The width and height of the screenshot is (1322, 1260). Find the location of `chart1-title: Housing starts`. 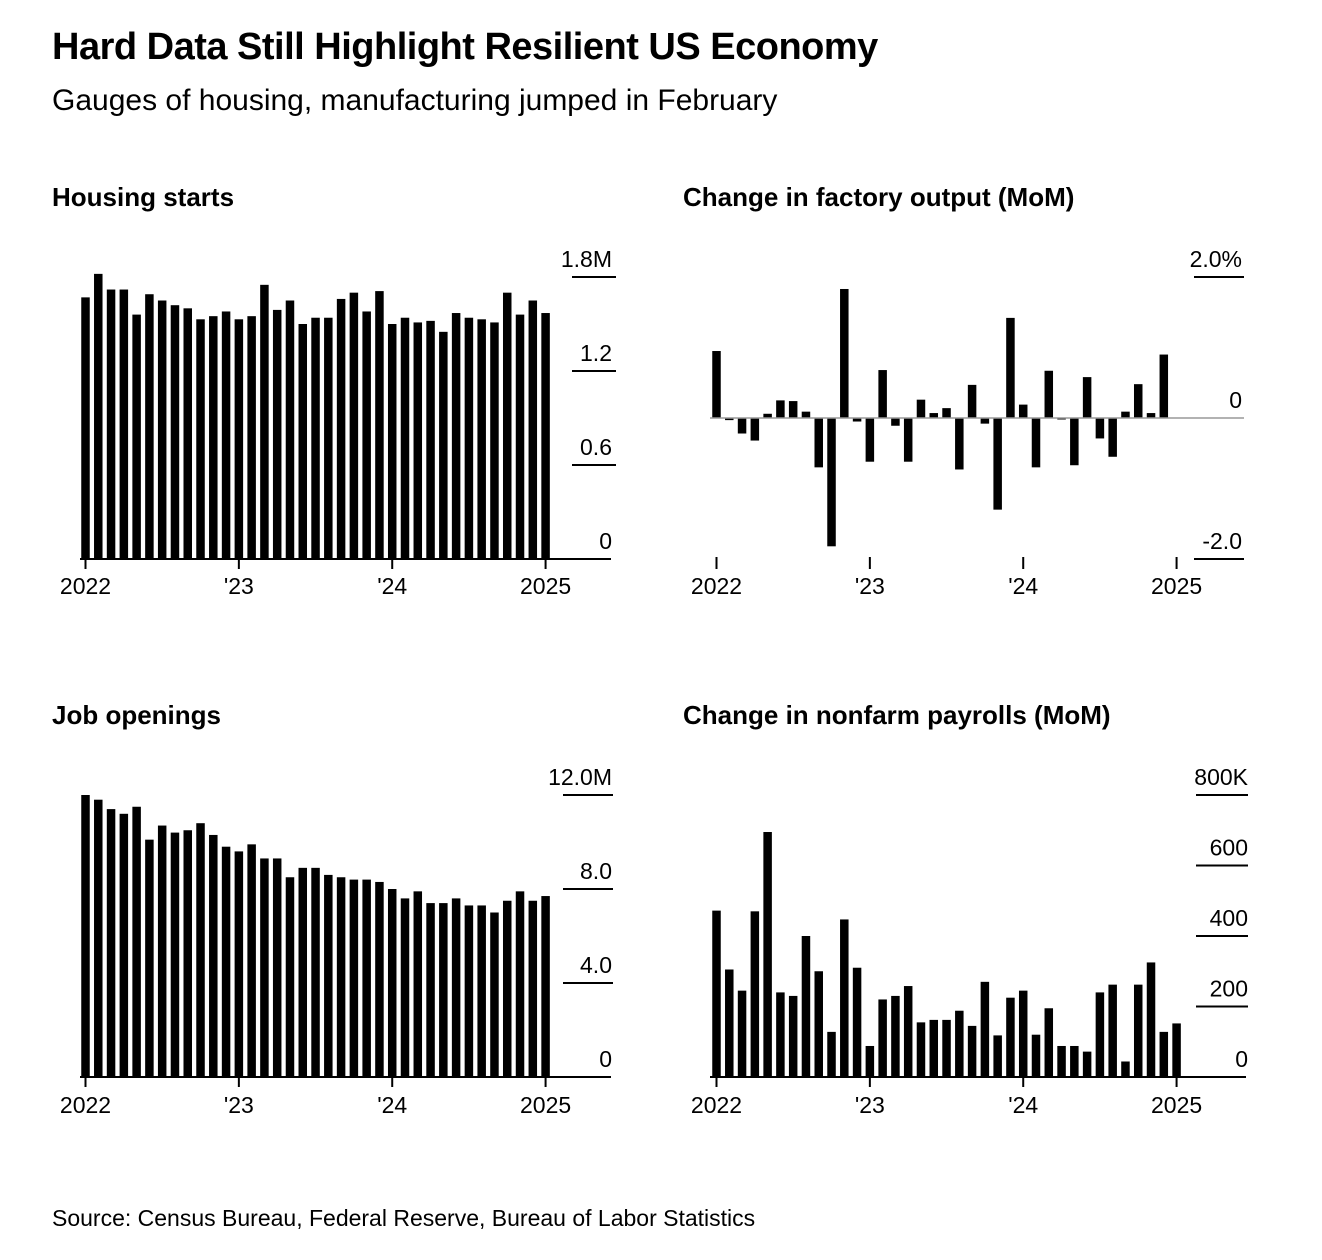

chart1-title: Housing starts is located at coordinates (143, 197).